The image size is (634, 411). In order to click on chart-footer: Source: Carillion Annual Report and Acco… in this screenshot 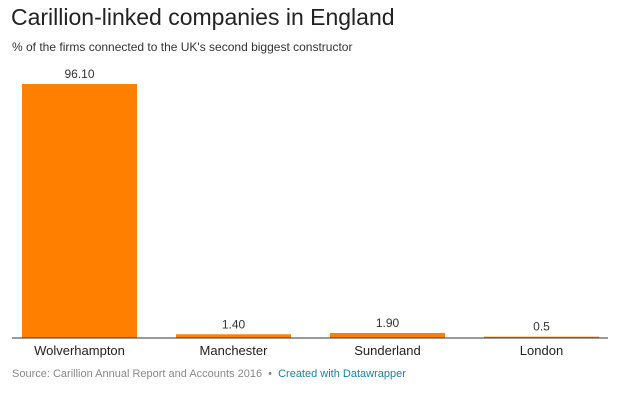, I will do `click(209, 374)`.